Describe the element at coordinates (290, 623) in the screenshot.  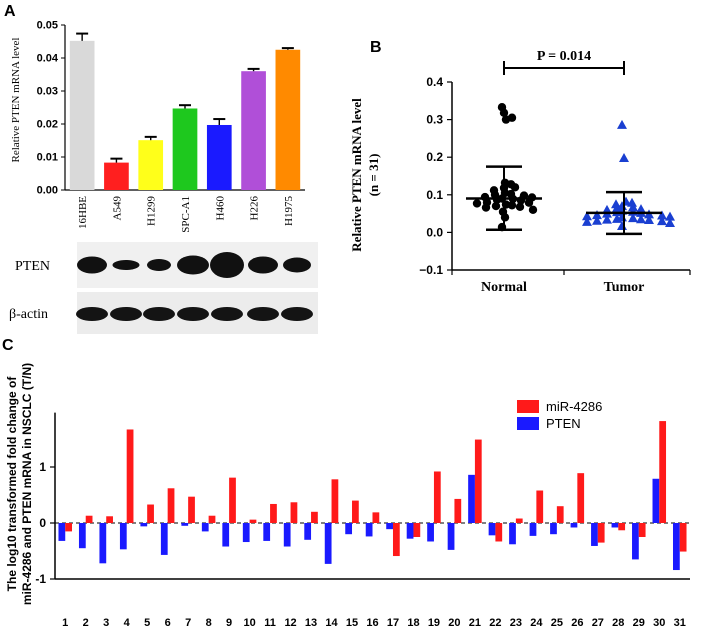
I see `panel-c-xtick-label: 12` at that location.